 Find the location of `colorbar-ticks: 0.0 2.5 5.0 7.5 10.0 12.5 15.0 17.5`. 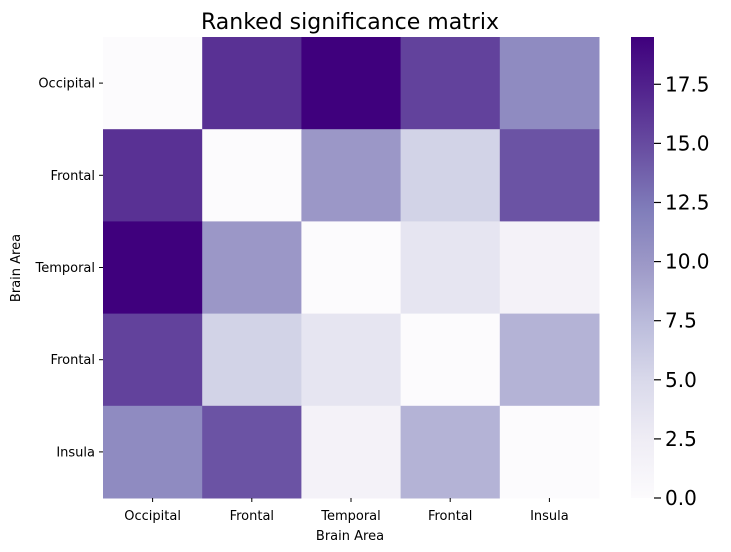

colorbar-ticks: 0.0 2.5 5.0 7.5 10.0 12.5 15.0 17.5 is located at coordinates (682, 291).